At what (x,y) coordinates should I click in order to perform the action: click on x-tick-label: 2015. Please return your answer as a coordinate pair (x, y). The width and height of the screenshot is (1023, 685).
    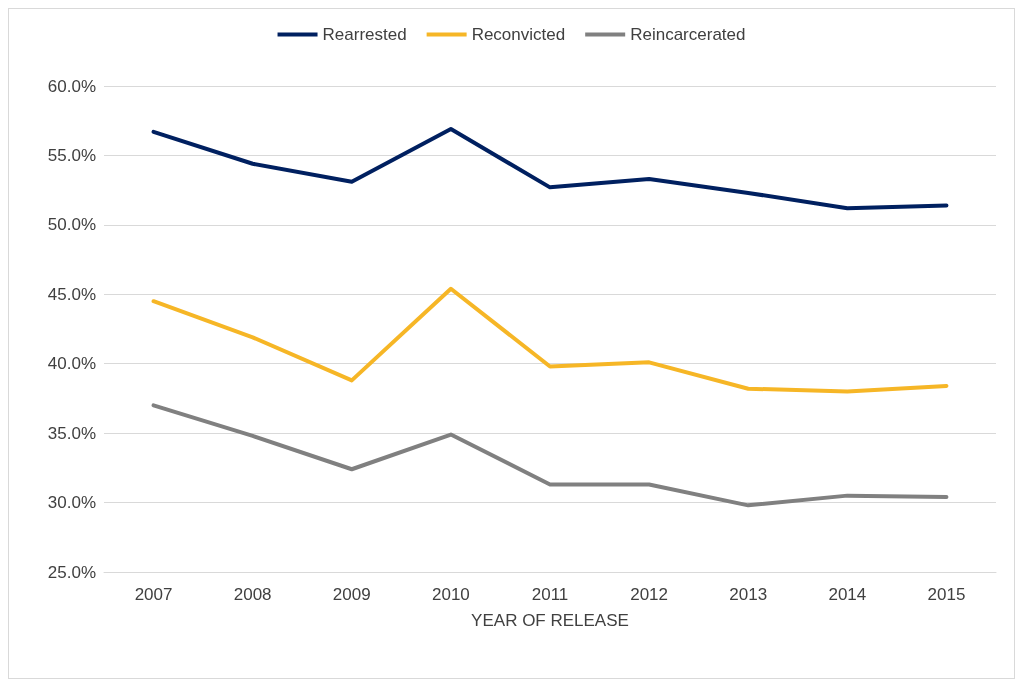
    Looking at the image, I should click on (946, 594).